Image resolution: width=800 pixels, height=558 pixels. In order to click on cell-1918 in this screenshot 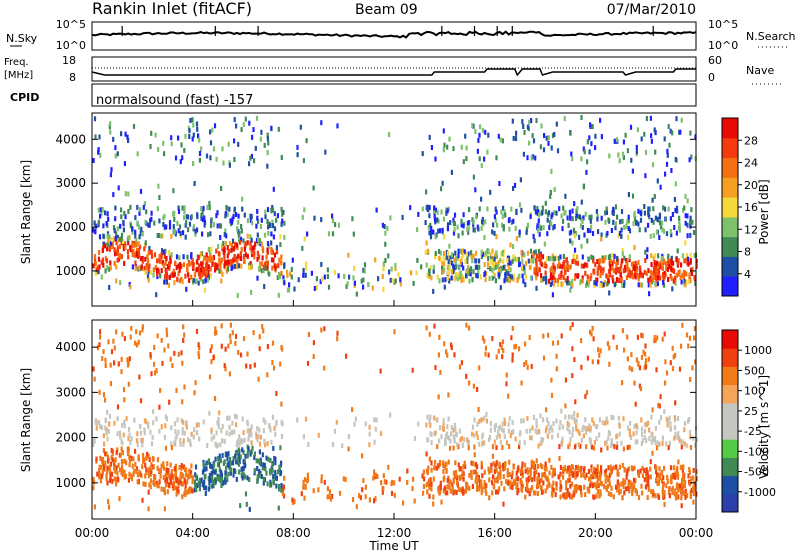, I will do `click(480, 127)`.